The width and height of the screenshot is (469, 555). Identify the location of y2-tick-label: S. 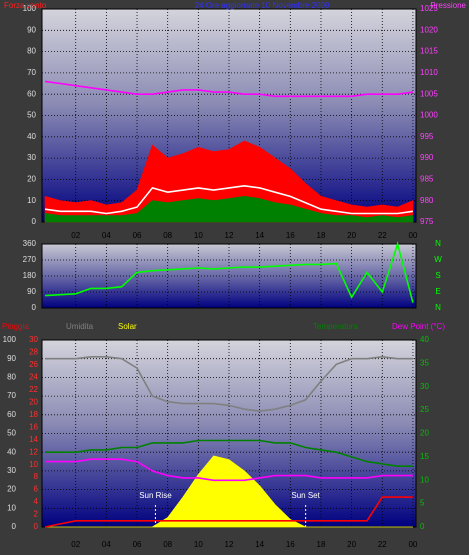
(437, 275).